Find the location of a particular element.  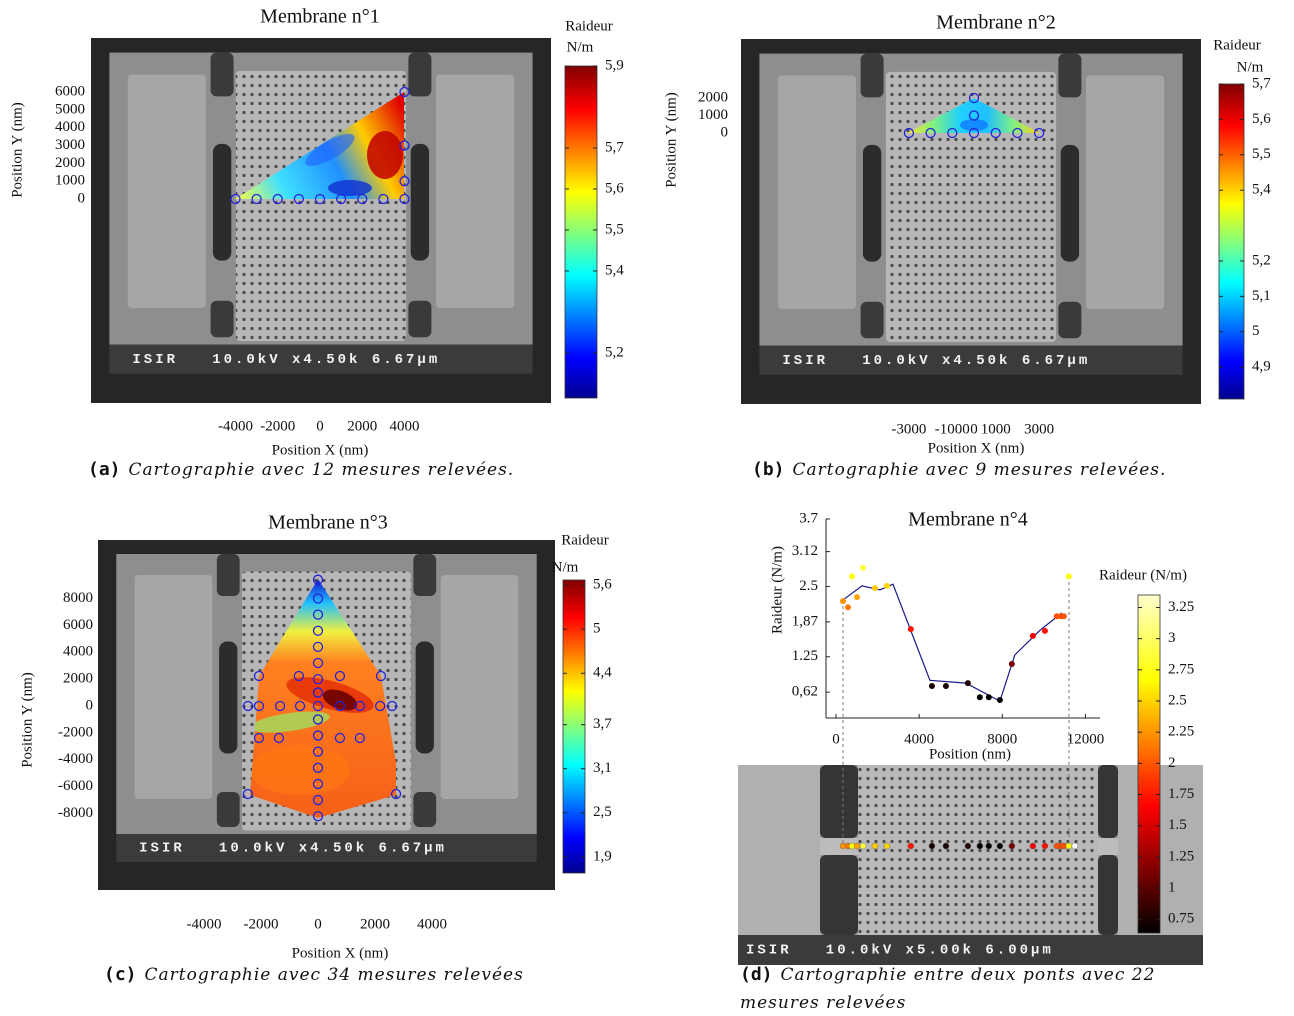

colorbar is located at coordinates (574, 726).